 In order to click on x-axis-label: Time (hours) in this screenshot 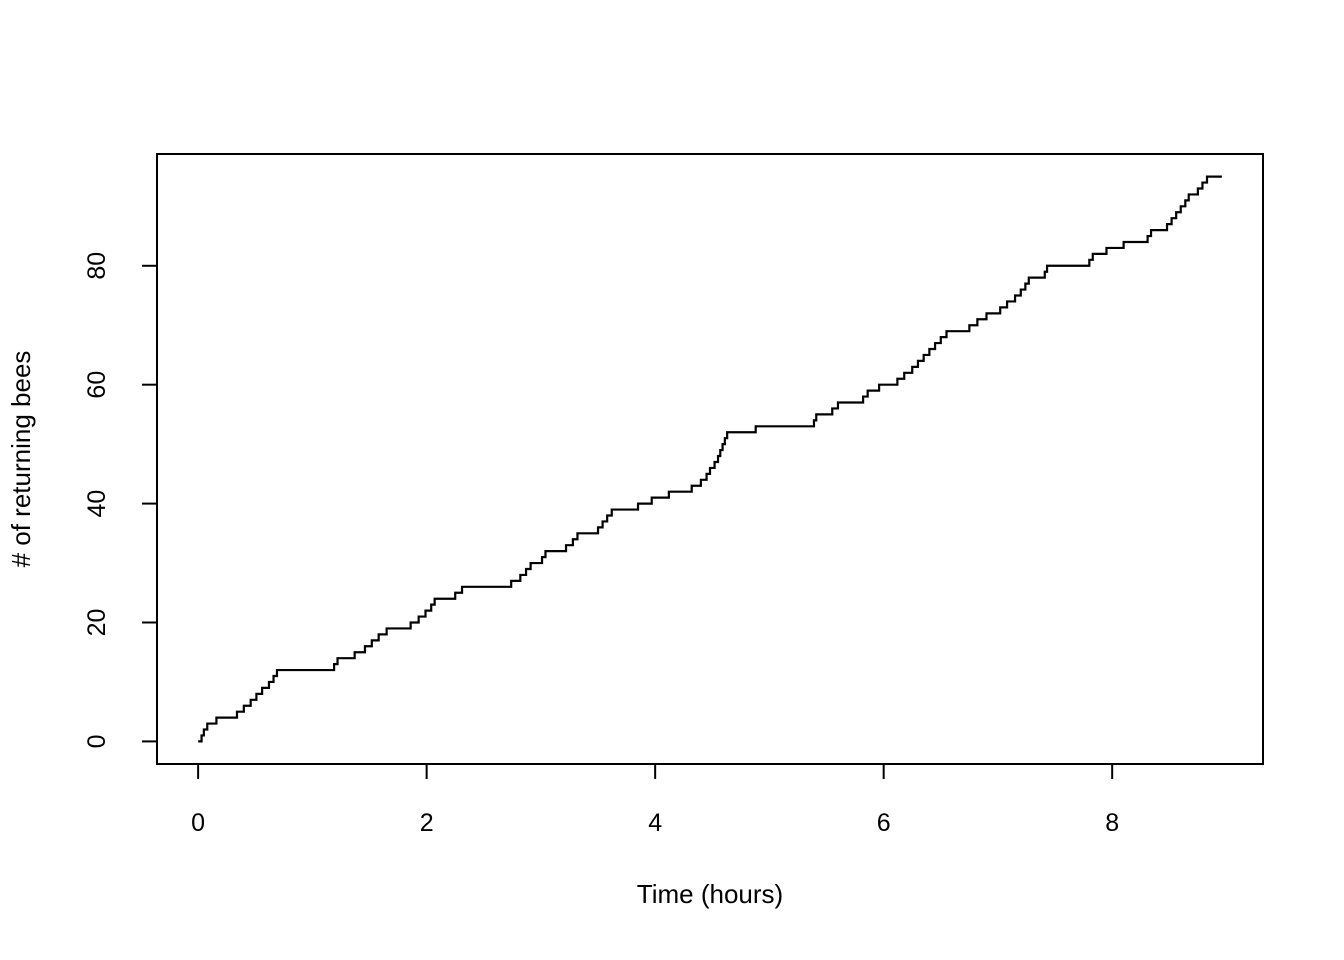, I will do `click(710, 894)`.